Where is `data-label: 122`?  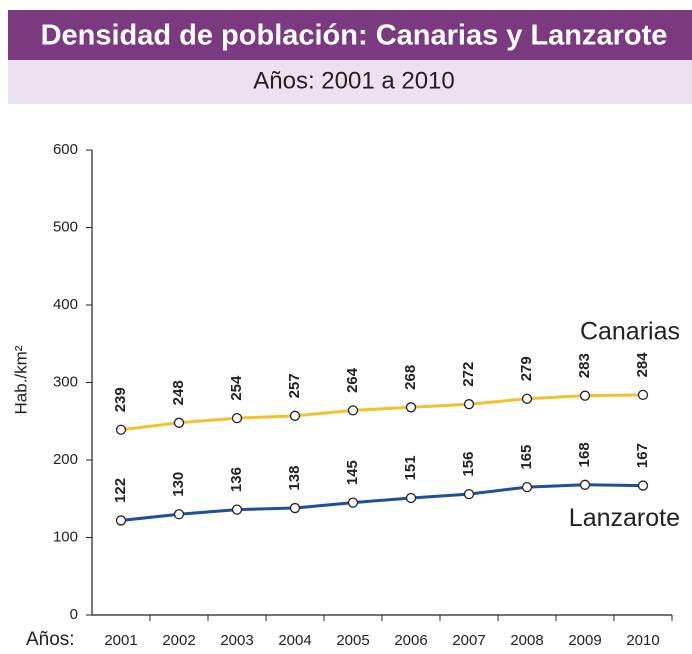
data-label: 122 is located at coordinates (120, 490).